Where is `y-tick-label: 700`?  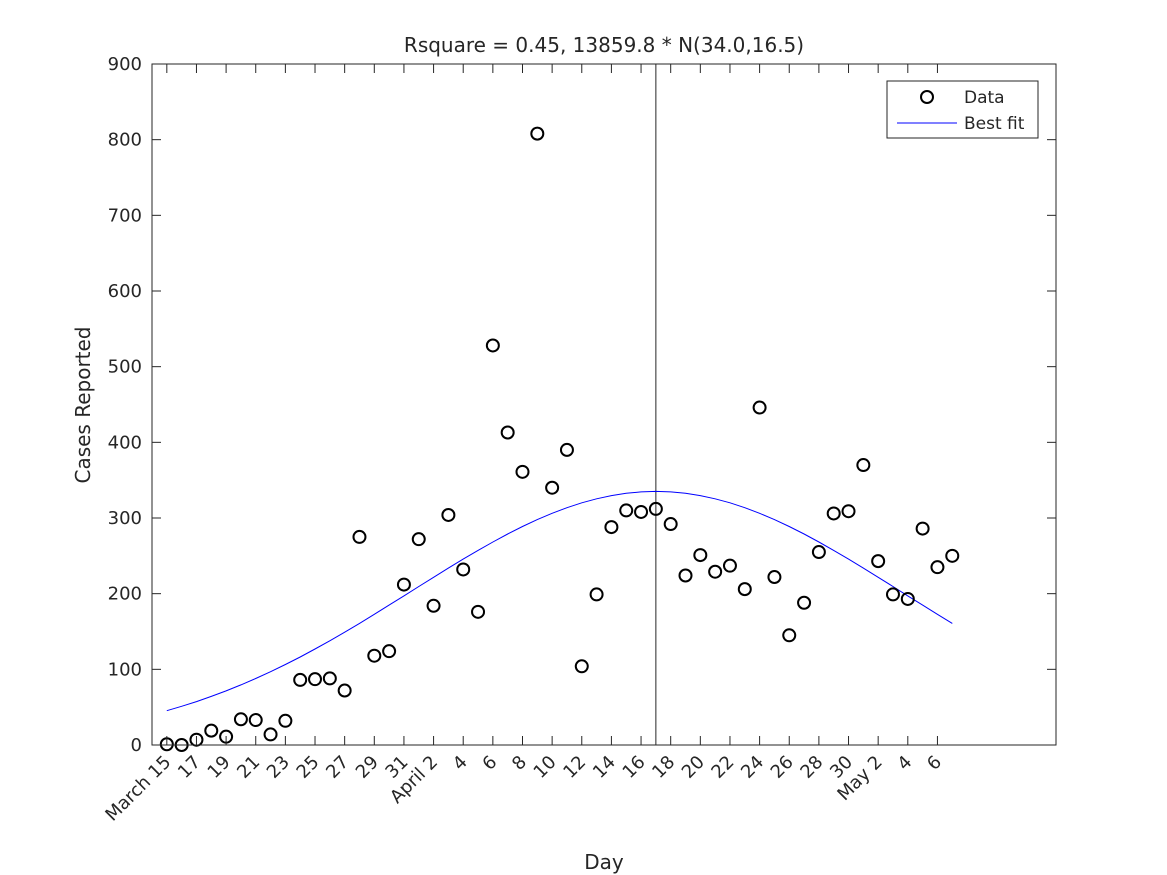 y-tick-label: 700 is located at coordinates (125, 215).